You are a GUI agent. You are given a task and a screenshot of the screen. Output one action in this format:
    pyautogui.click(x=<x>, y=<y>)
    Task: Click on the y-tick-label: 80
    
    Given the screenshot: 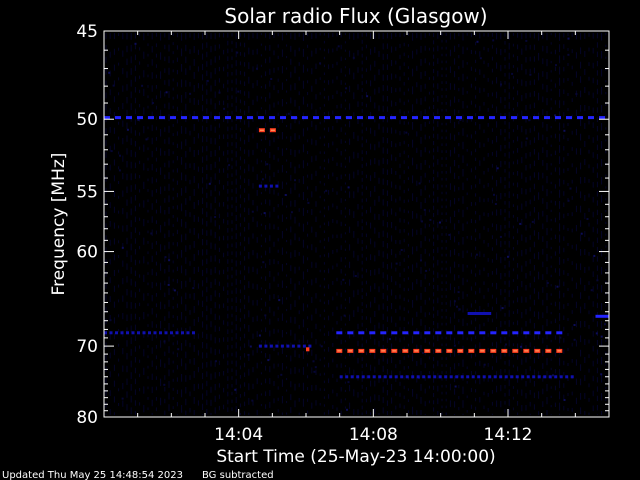 What is the action you would take?
    pyautogui.click(x=87, y=418)
    